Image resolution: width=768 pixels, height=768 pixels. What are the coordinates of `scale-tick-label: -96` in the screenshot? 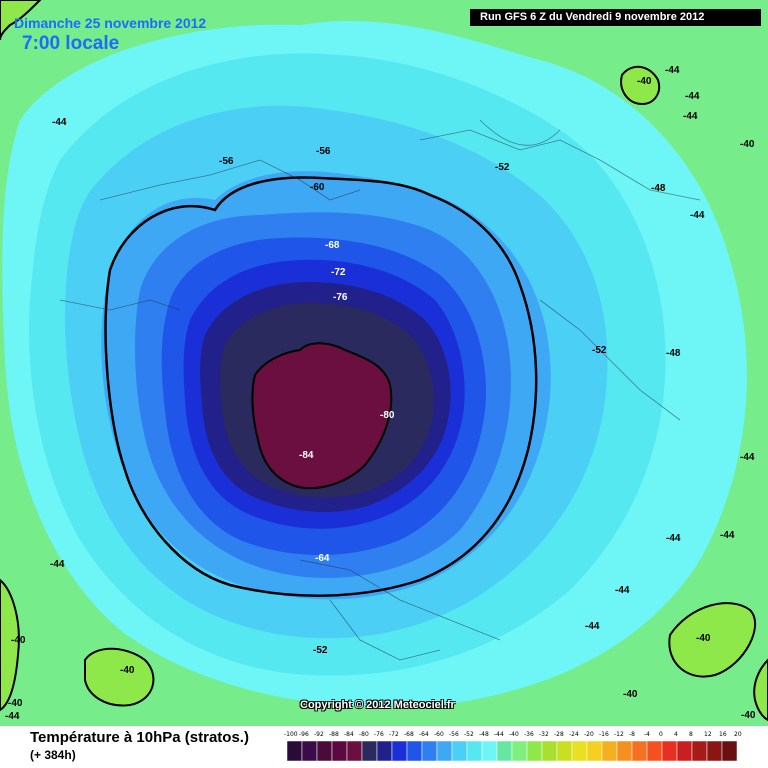 It's located at (304, 734).